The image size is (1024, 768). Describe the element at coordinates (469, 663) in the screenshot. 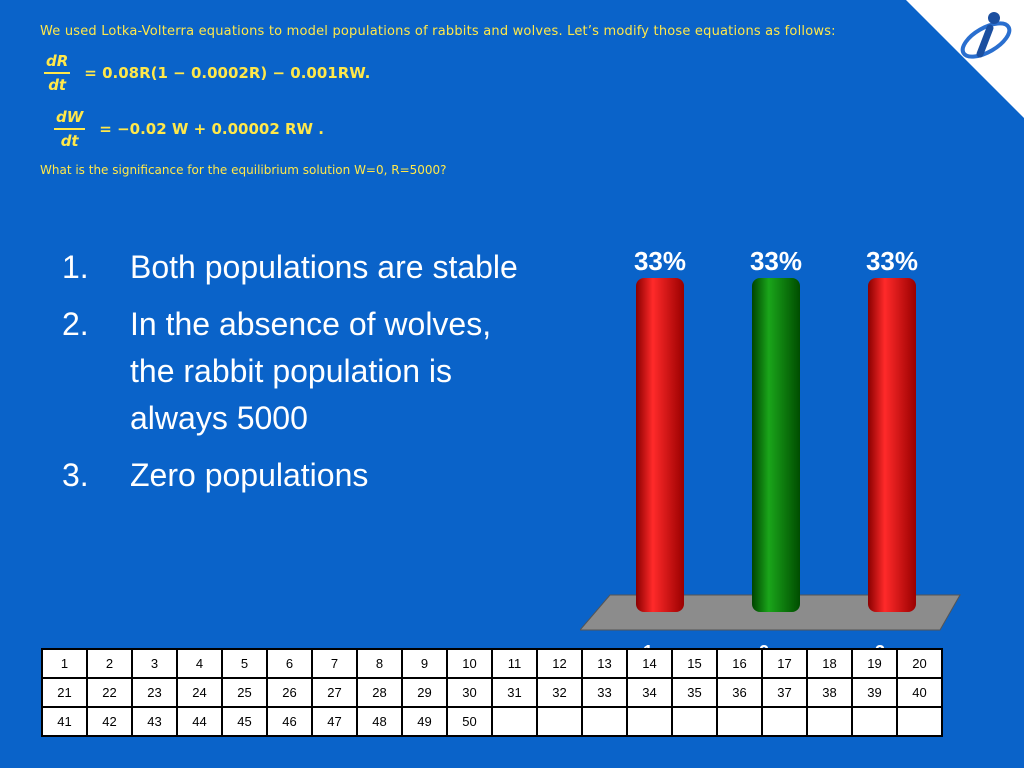

I see `grid-cell: 10` at that location.